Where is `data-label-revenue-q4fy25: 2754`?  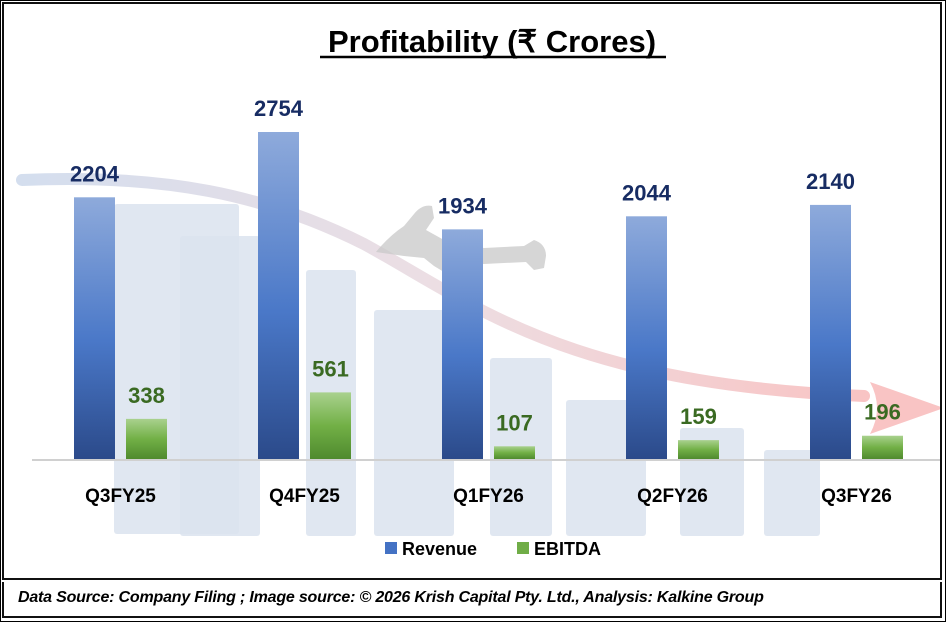 data-label-revenue-q4fy25: 2754 is located at coordinates (279, 108).